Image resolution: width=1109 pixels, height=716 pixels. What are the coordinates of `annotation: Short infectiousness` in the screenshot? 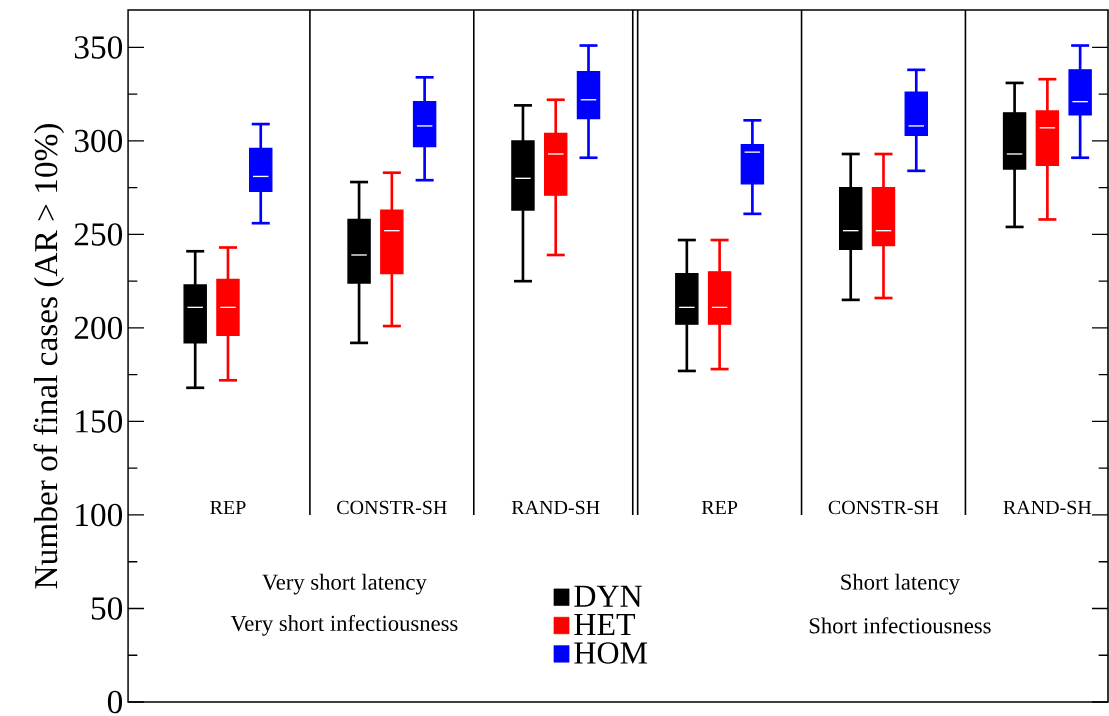 It's located at (900, 625).